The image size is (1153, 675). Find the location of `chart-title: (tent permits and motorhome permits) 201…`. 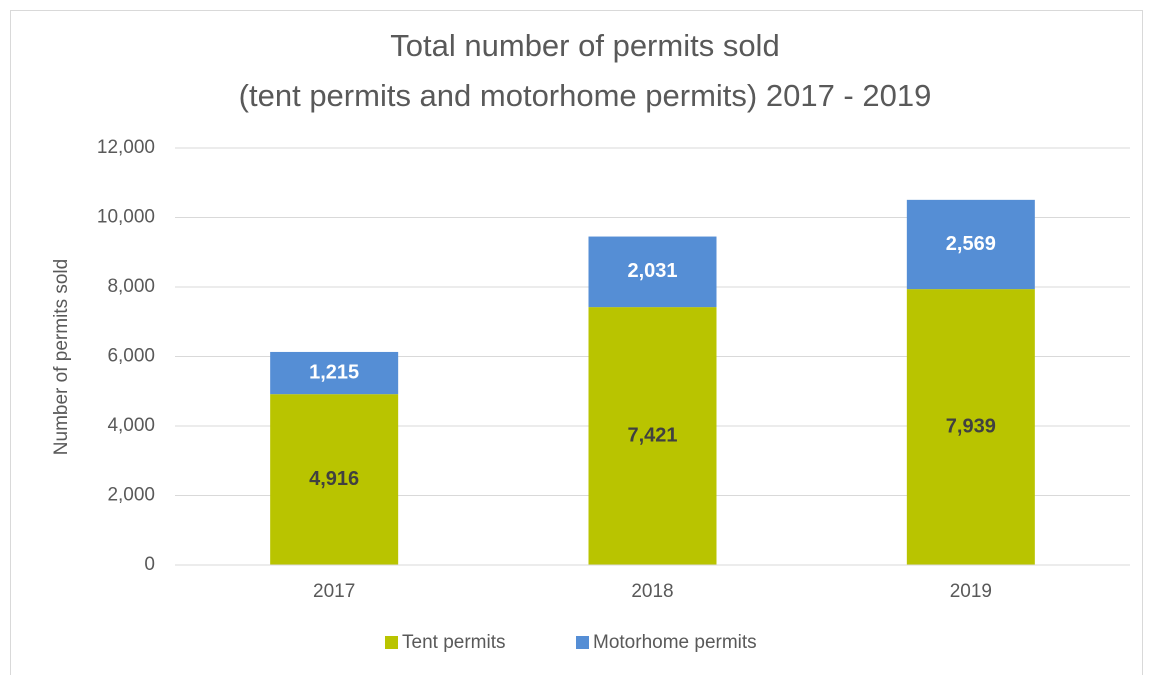

chart-title: (tent permits and motorhome permits) 201… is located at coordinates (585, 95).